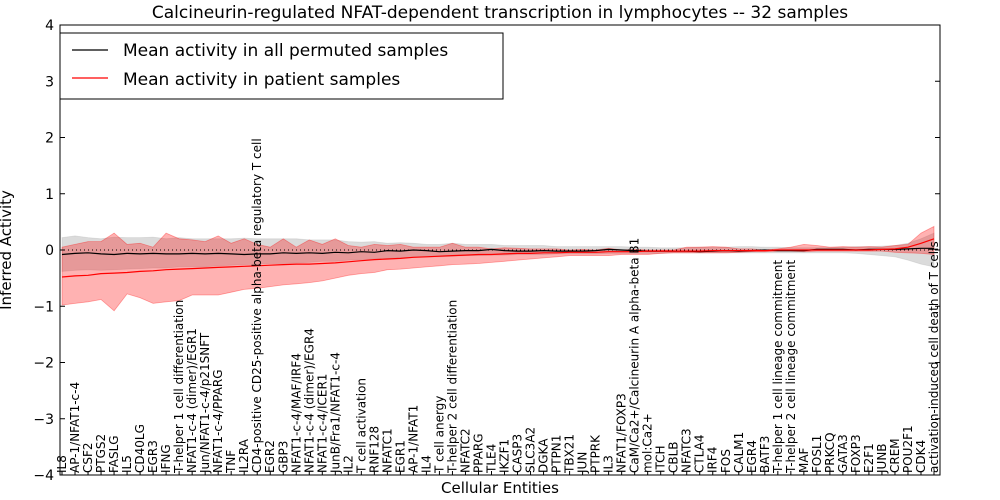 This screenshot has height=500, width=1000. What do you see at coordinates (413, 439) in the screenshot?
I see `x-tick-label: AP-1/NFAT1` at bounding box center [413, 439].